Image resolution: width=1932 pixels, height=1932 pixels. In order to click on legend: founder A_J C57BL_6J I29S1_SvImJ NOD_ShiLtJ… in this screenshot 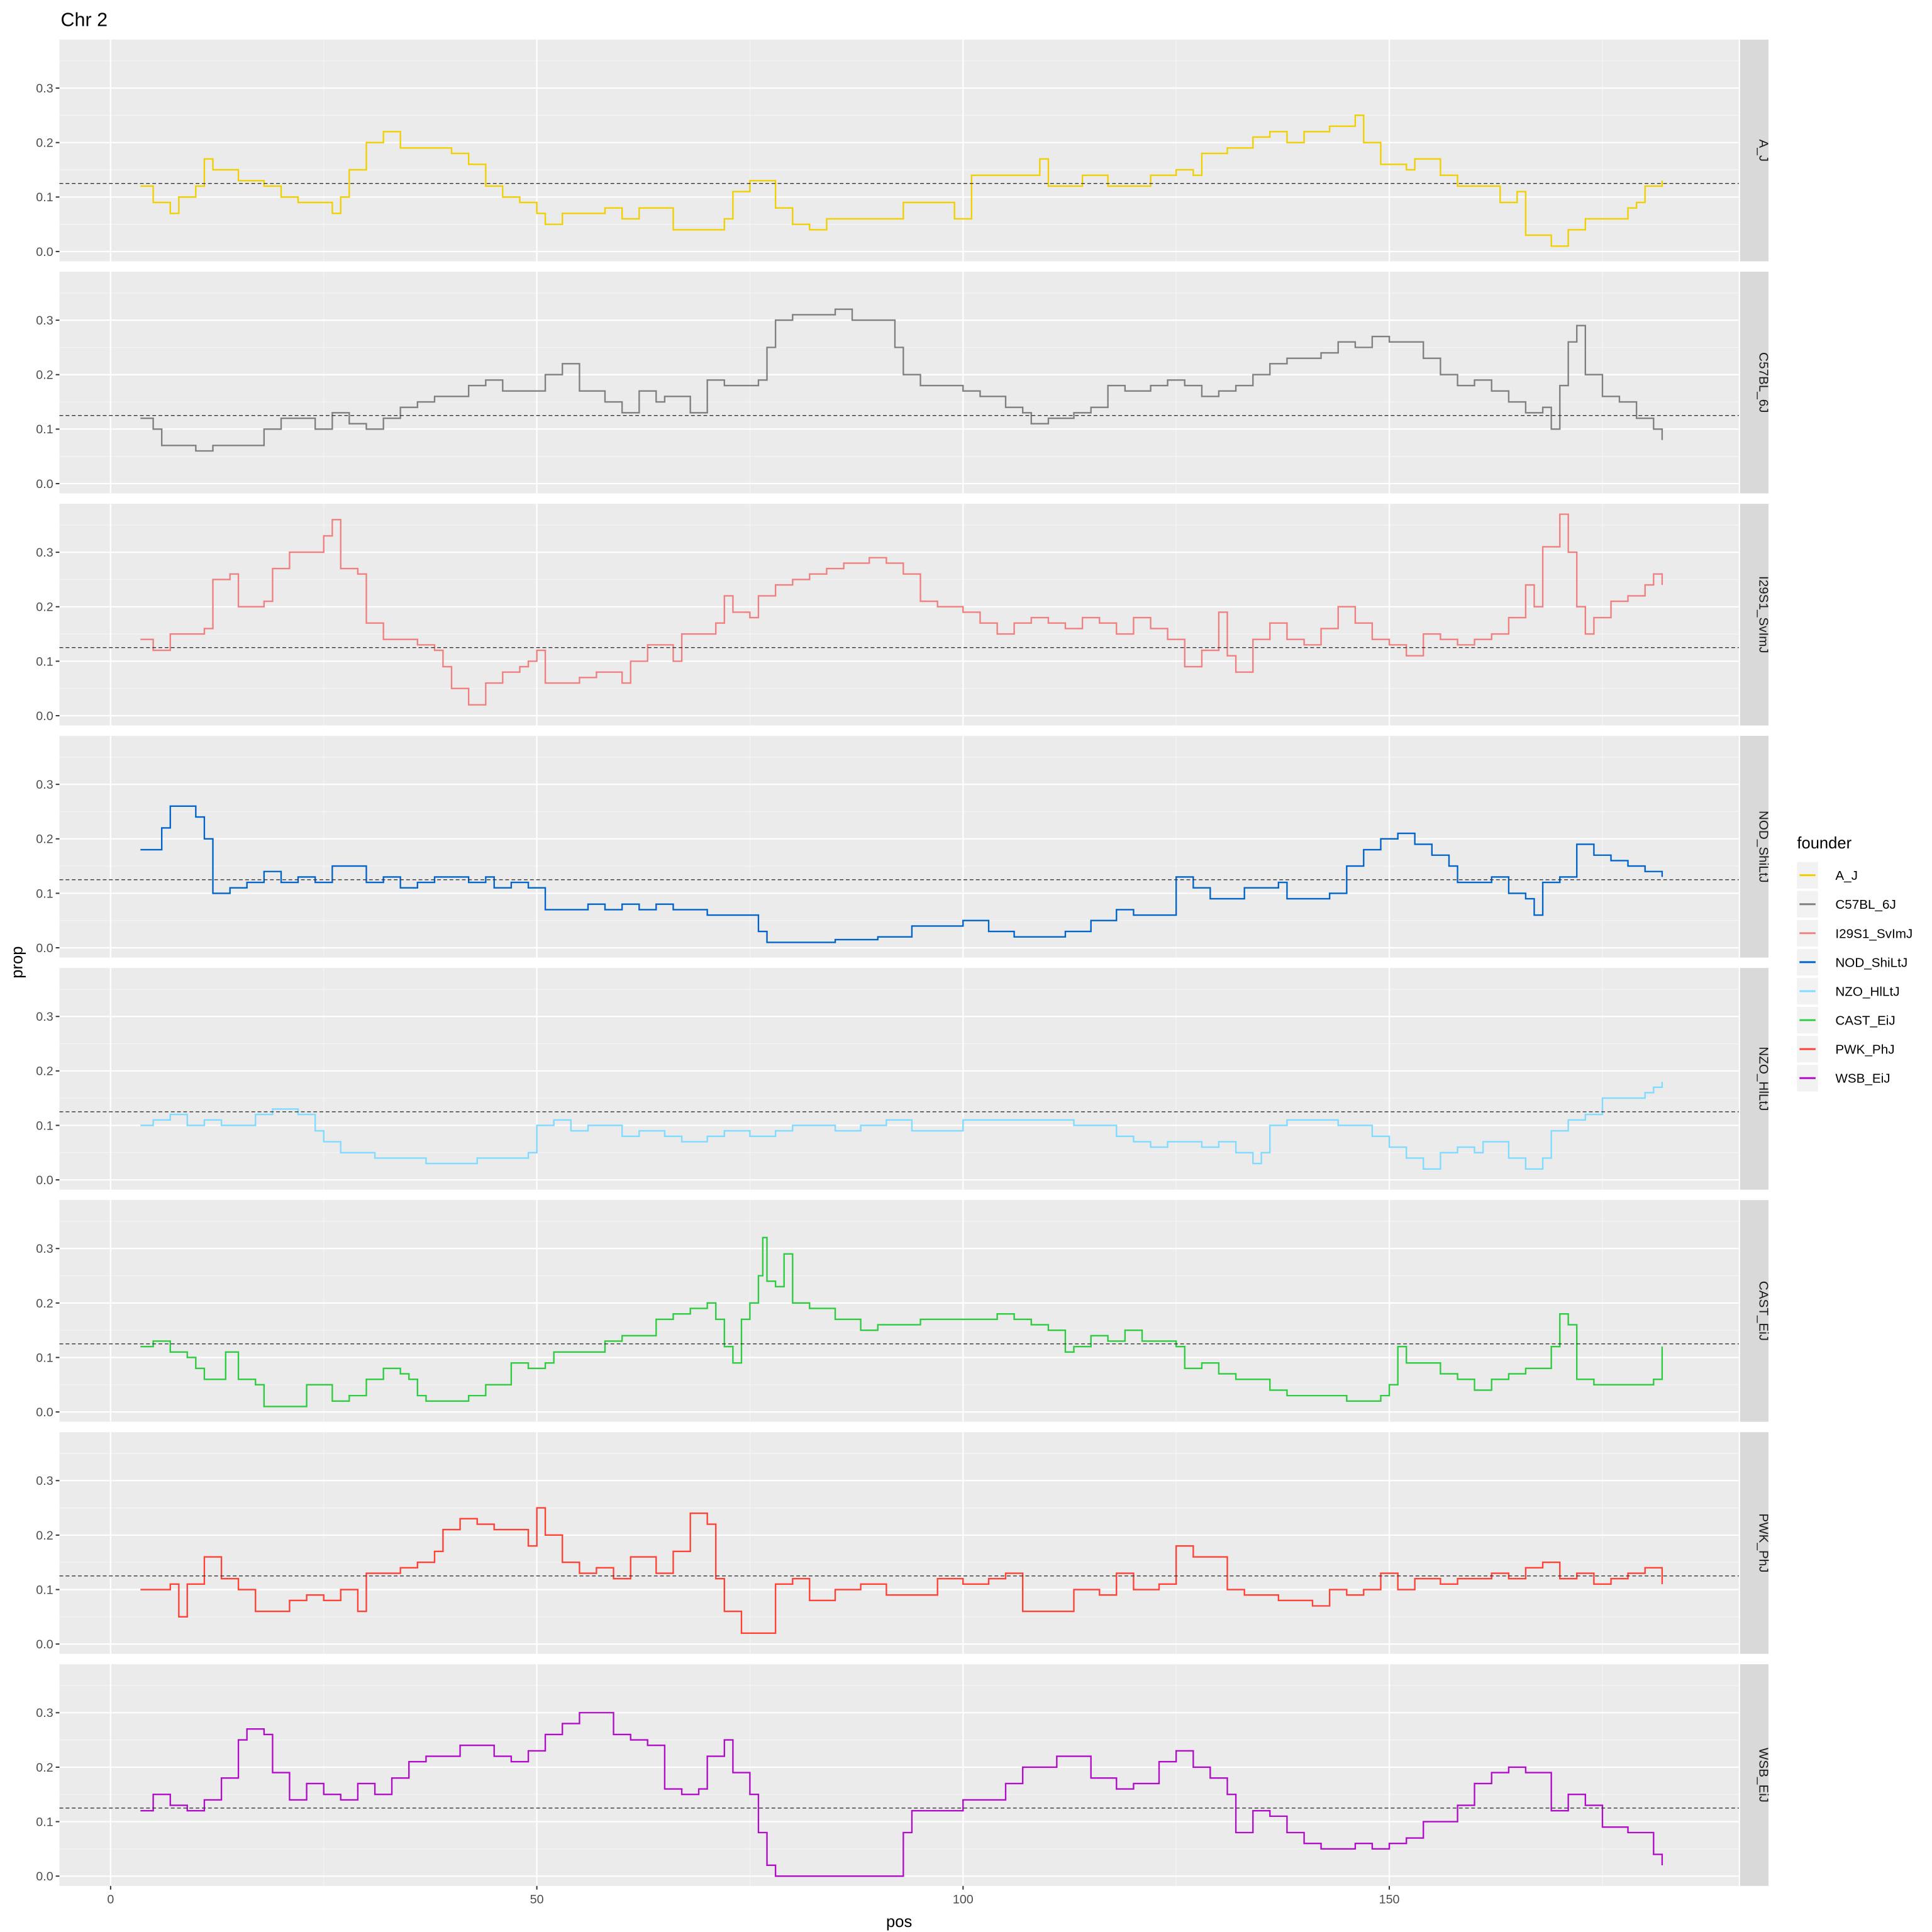, I will do `click(1855, 963)`.